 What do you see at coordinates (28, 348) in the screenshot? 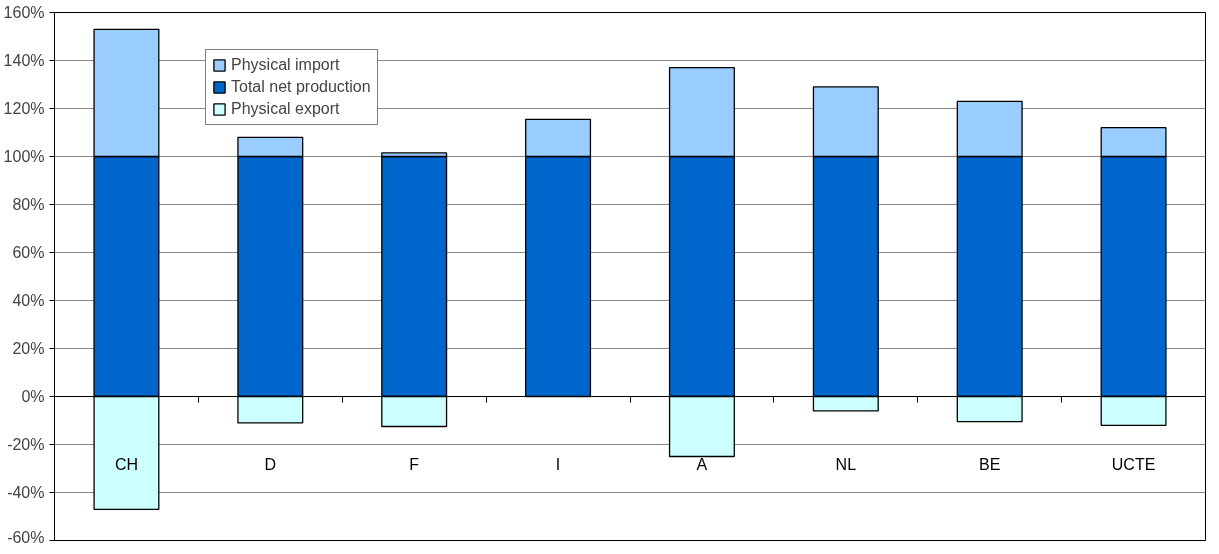
I see `y-tick-label: 20%` at bounding box center [28, 348].